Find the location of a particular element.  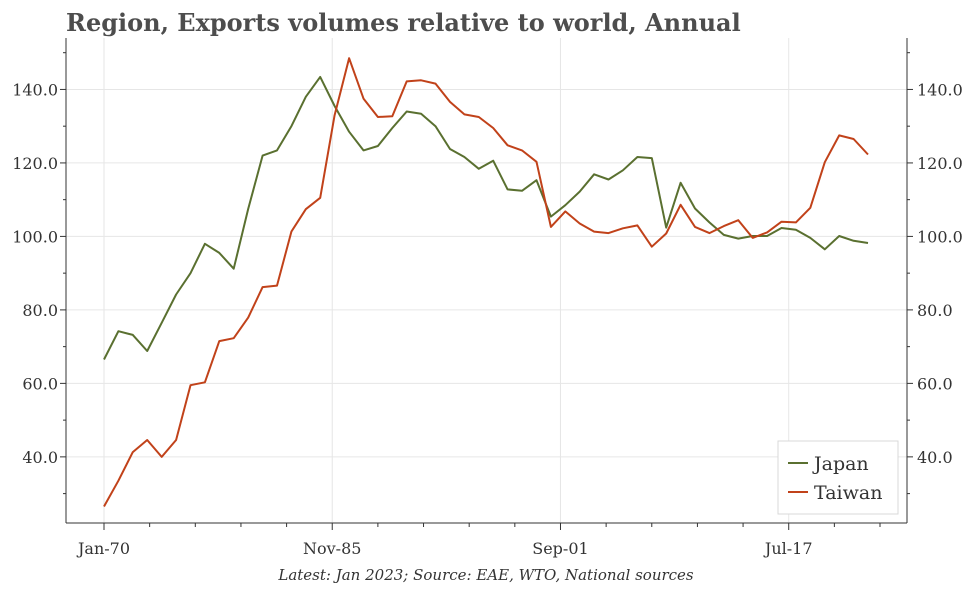

y-tick-label-left: 100.0 is located at coordinates (35, 236).